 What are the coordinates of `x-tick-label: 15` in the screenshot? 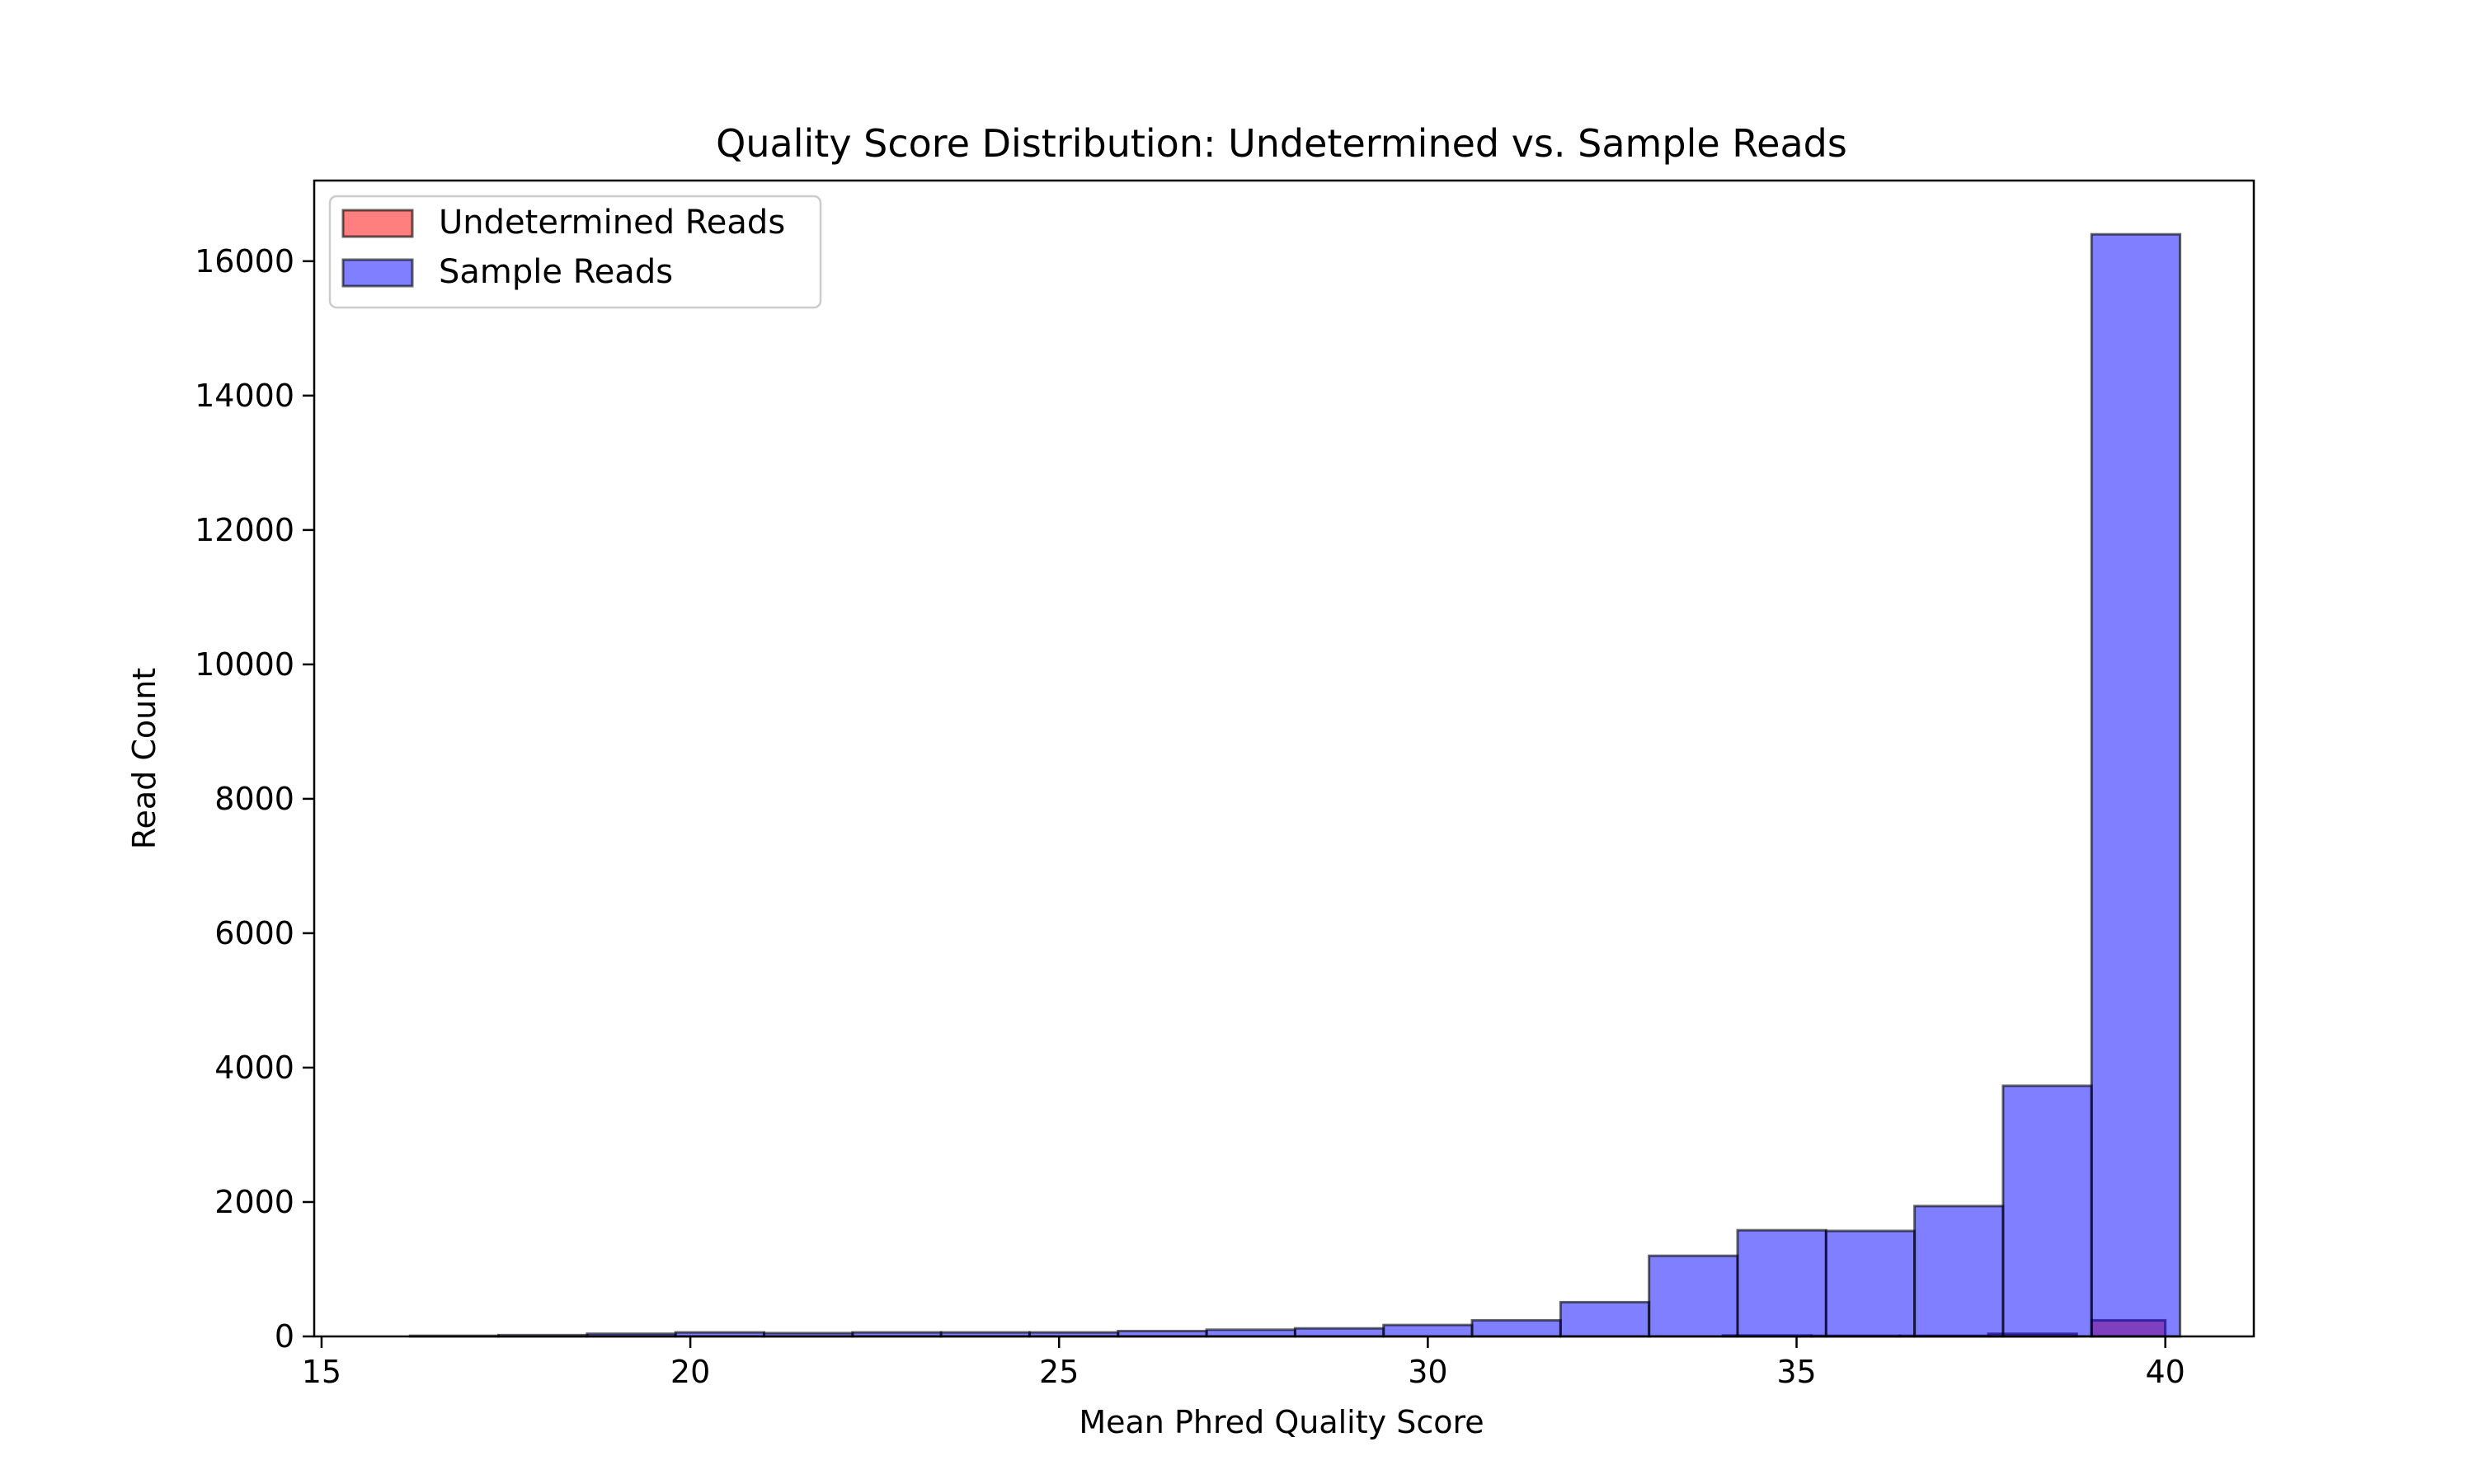 It's located at (321, 1372).